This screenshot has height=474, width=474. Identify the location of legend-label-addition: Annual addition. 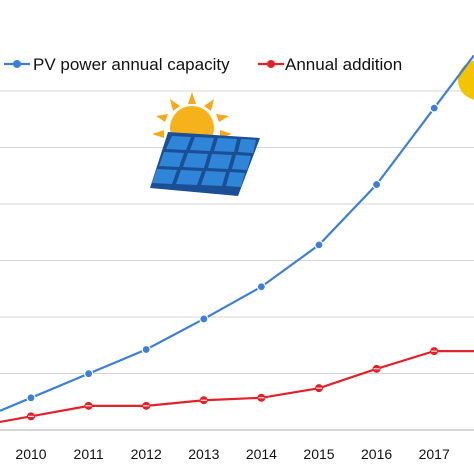
(343, 64).